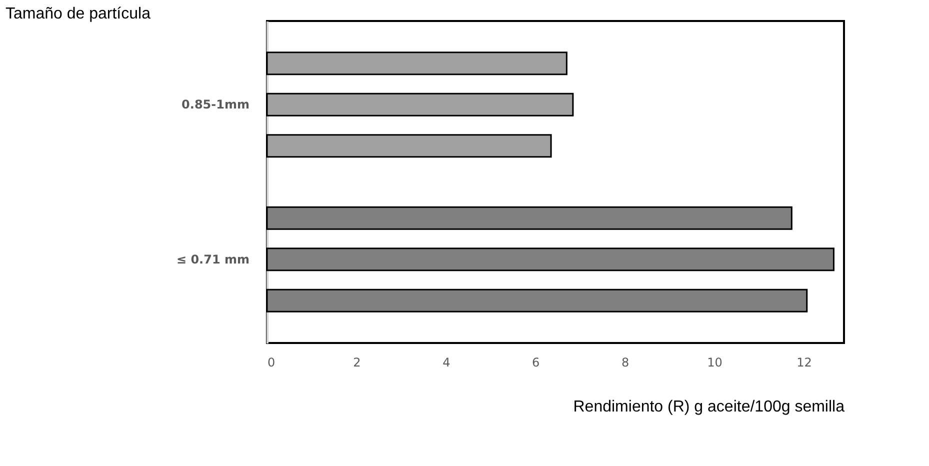 Image resolution: width=929 pixels, height=466 pixels. Describe the element at coordinates (446, 363) in the screenshot. I see `x-tick-label: 4` at that location.